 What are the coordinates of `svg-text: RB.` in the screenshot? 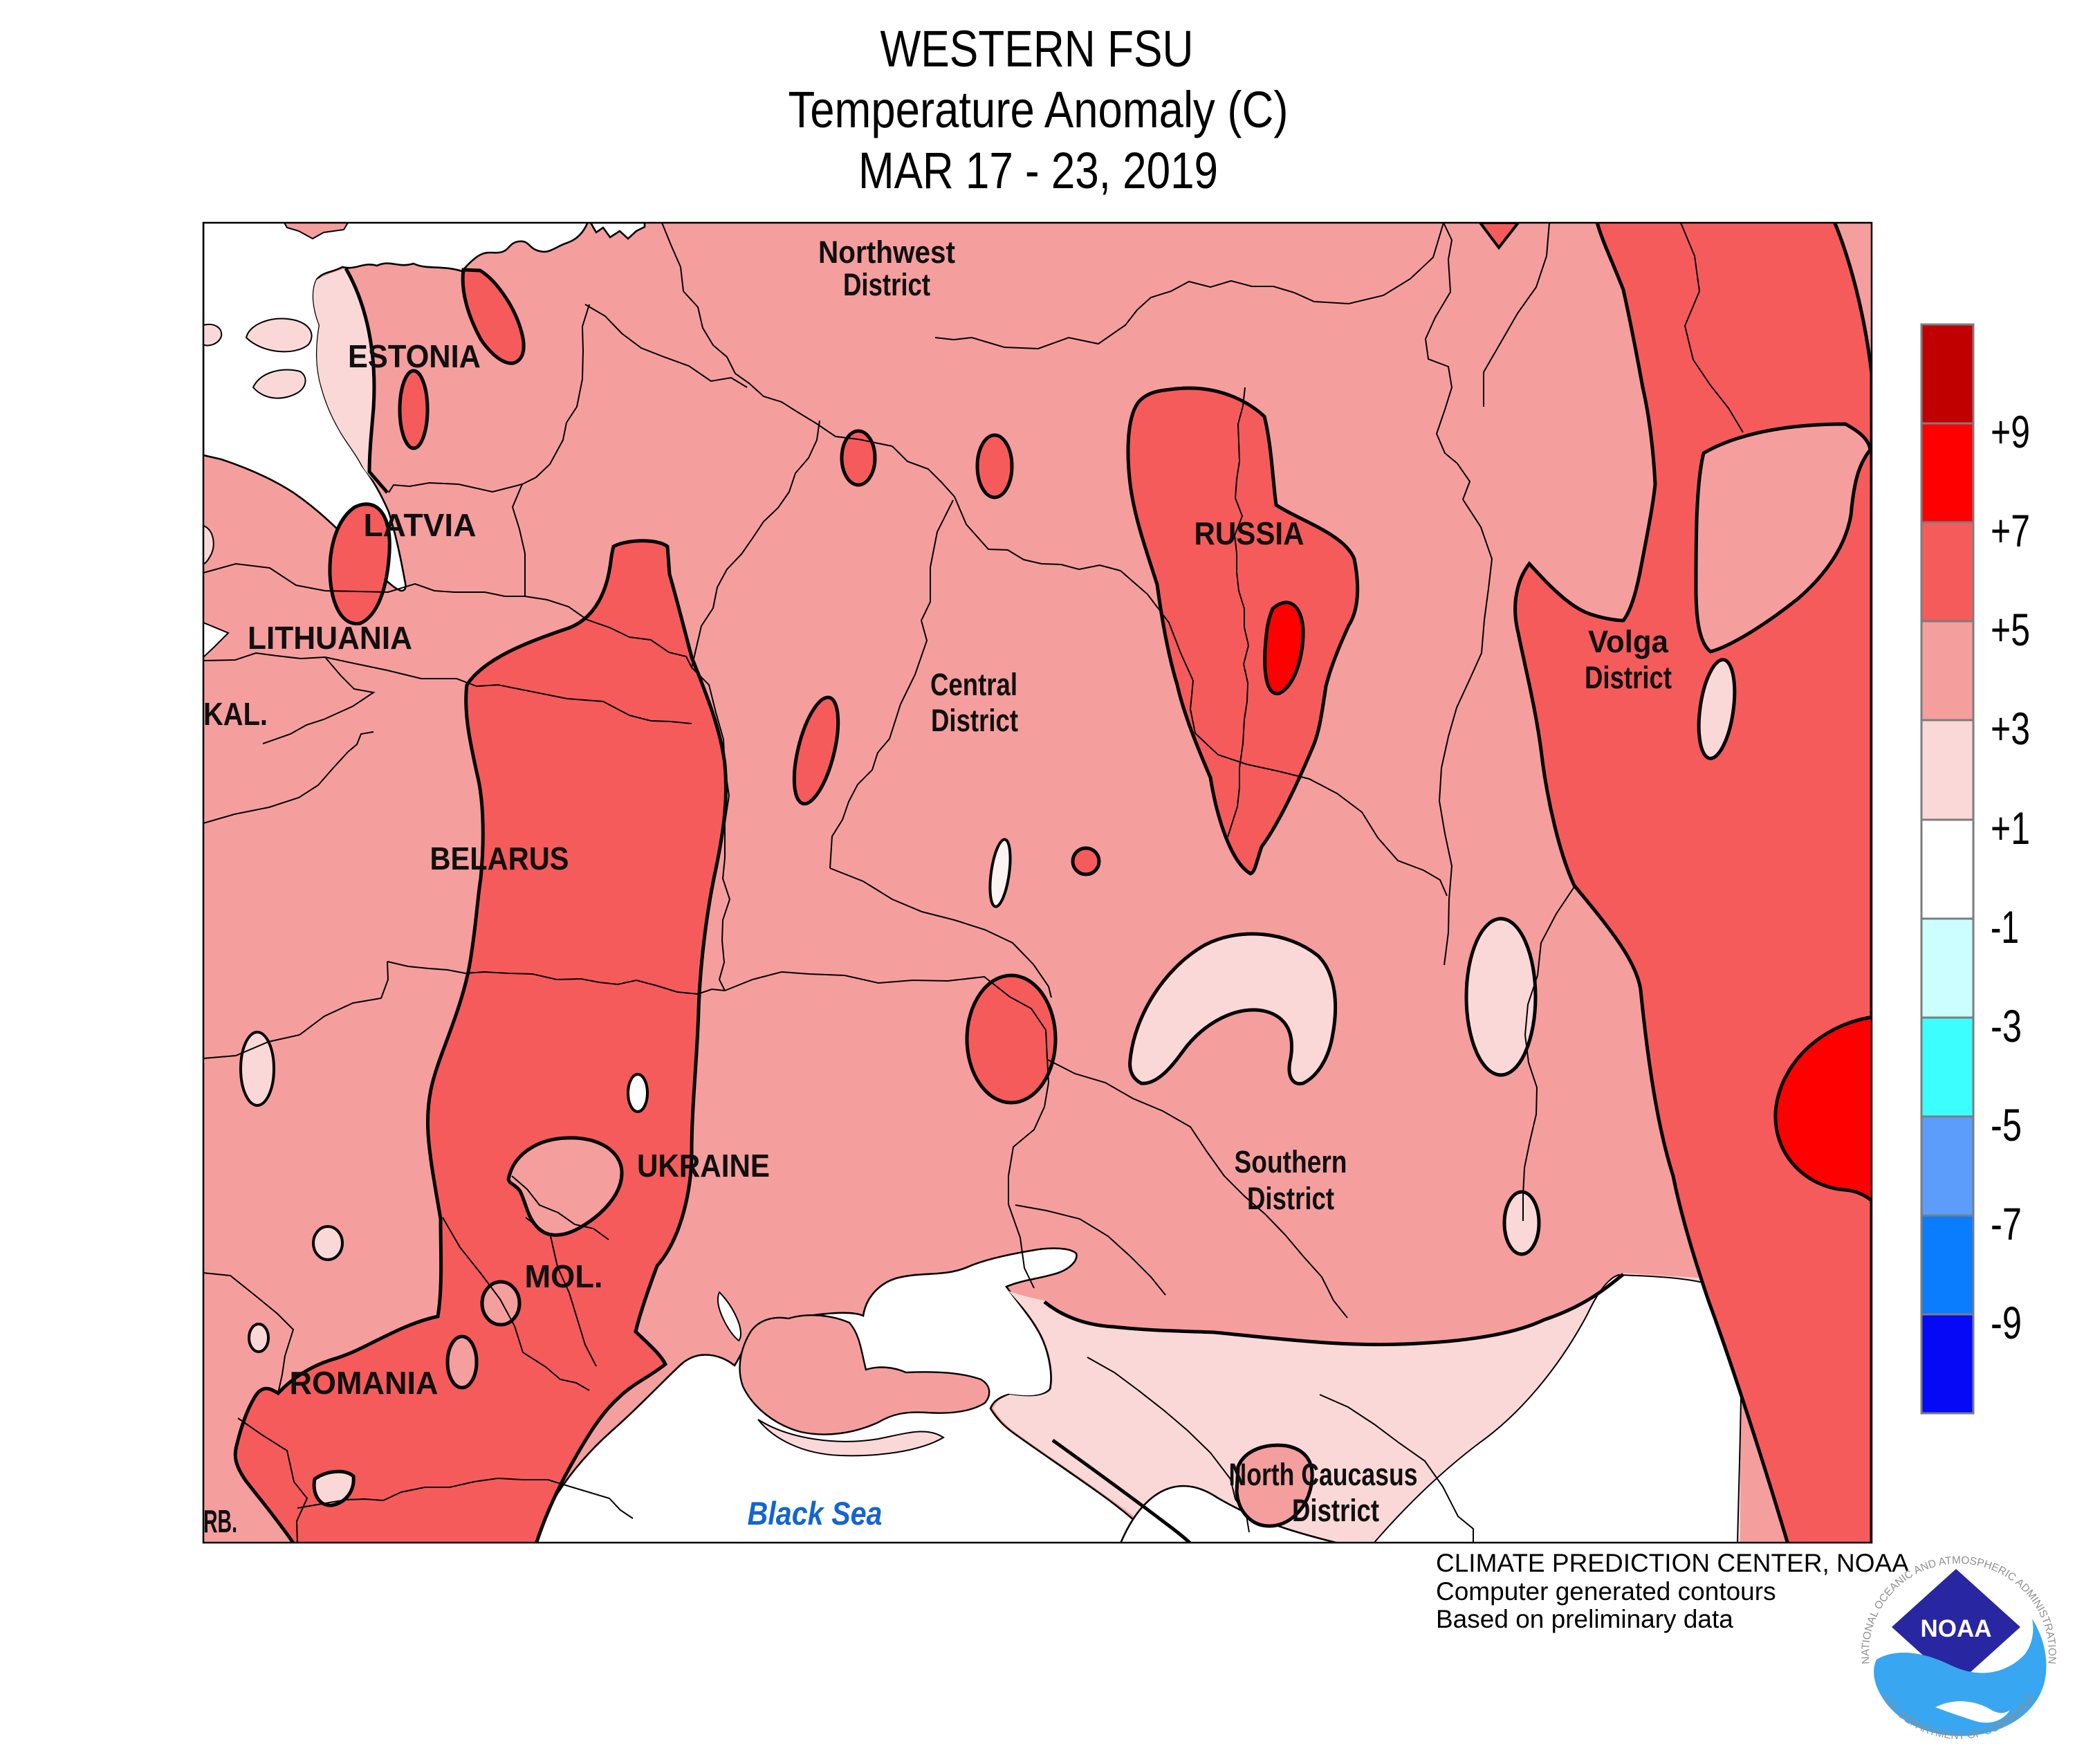 It's located at (220, 1521).